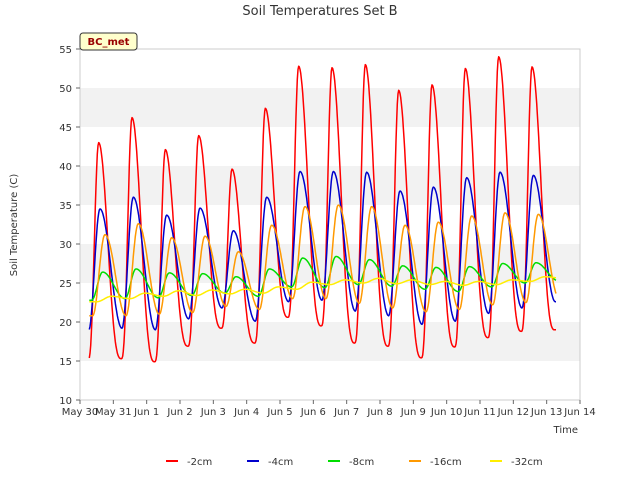  Describe the element at coordinates (546, 412) in the screenshot. I see `x-tick-label: Jun 13` at that location.